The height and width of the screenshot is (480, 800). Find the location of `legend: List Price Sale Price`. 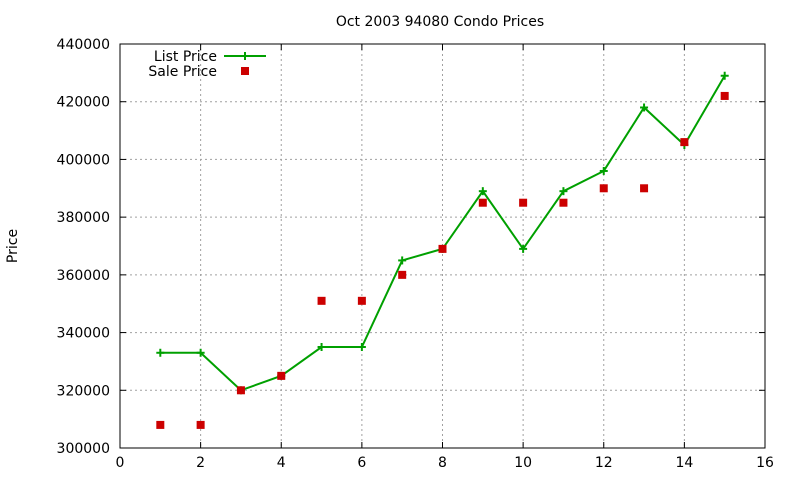

legend: List Price Sale Price is located at coordinates (207, 64).